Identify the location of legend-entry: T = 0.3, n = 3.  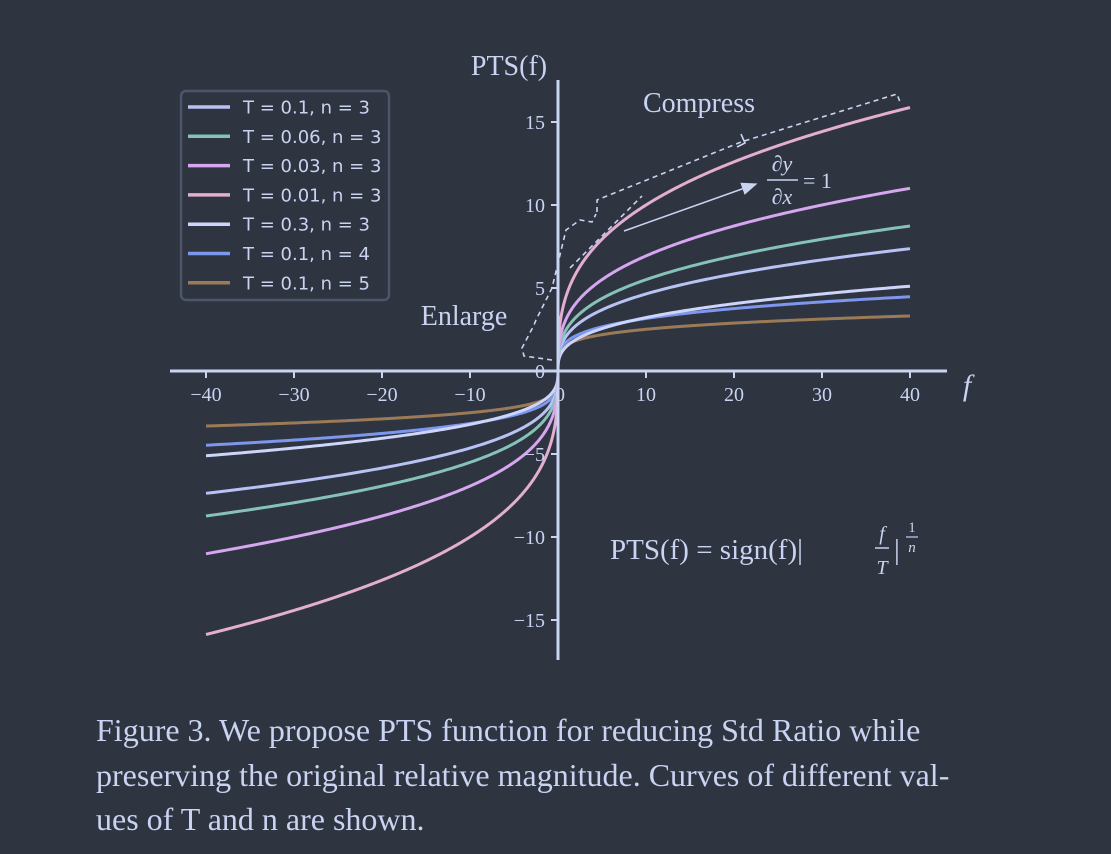
(306, 225).